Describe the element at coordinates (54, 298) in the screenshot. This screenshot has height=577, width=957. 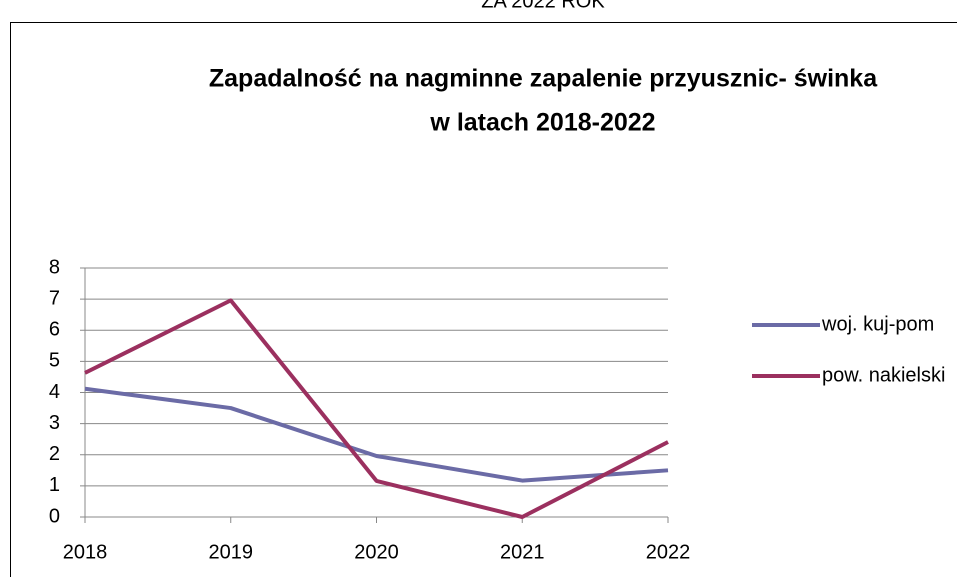
I see `y-tick-label: 7` at that location.